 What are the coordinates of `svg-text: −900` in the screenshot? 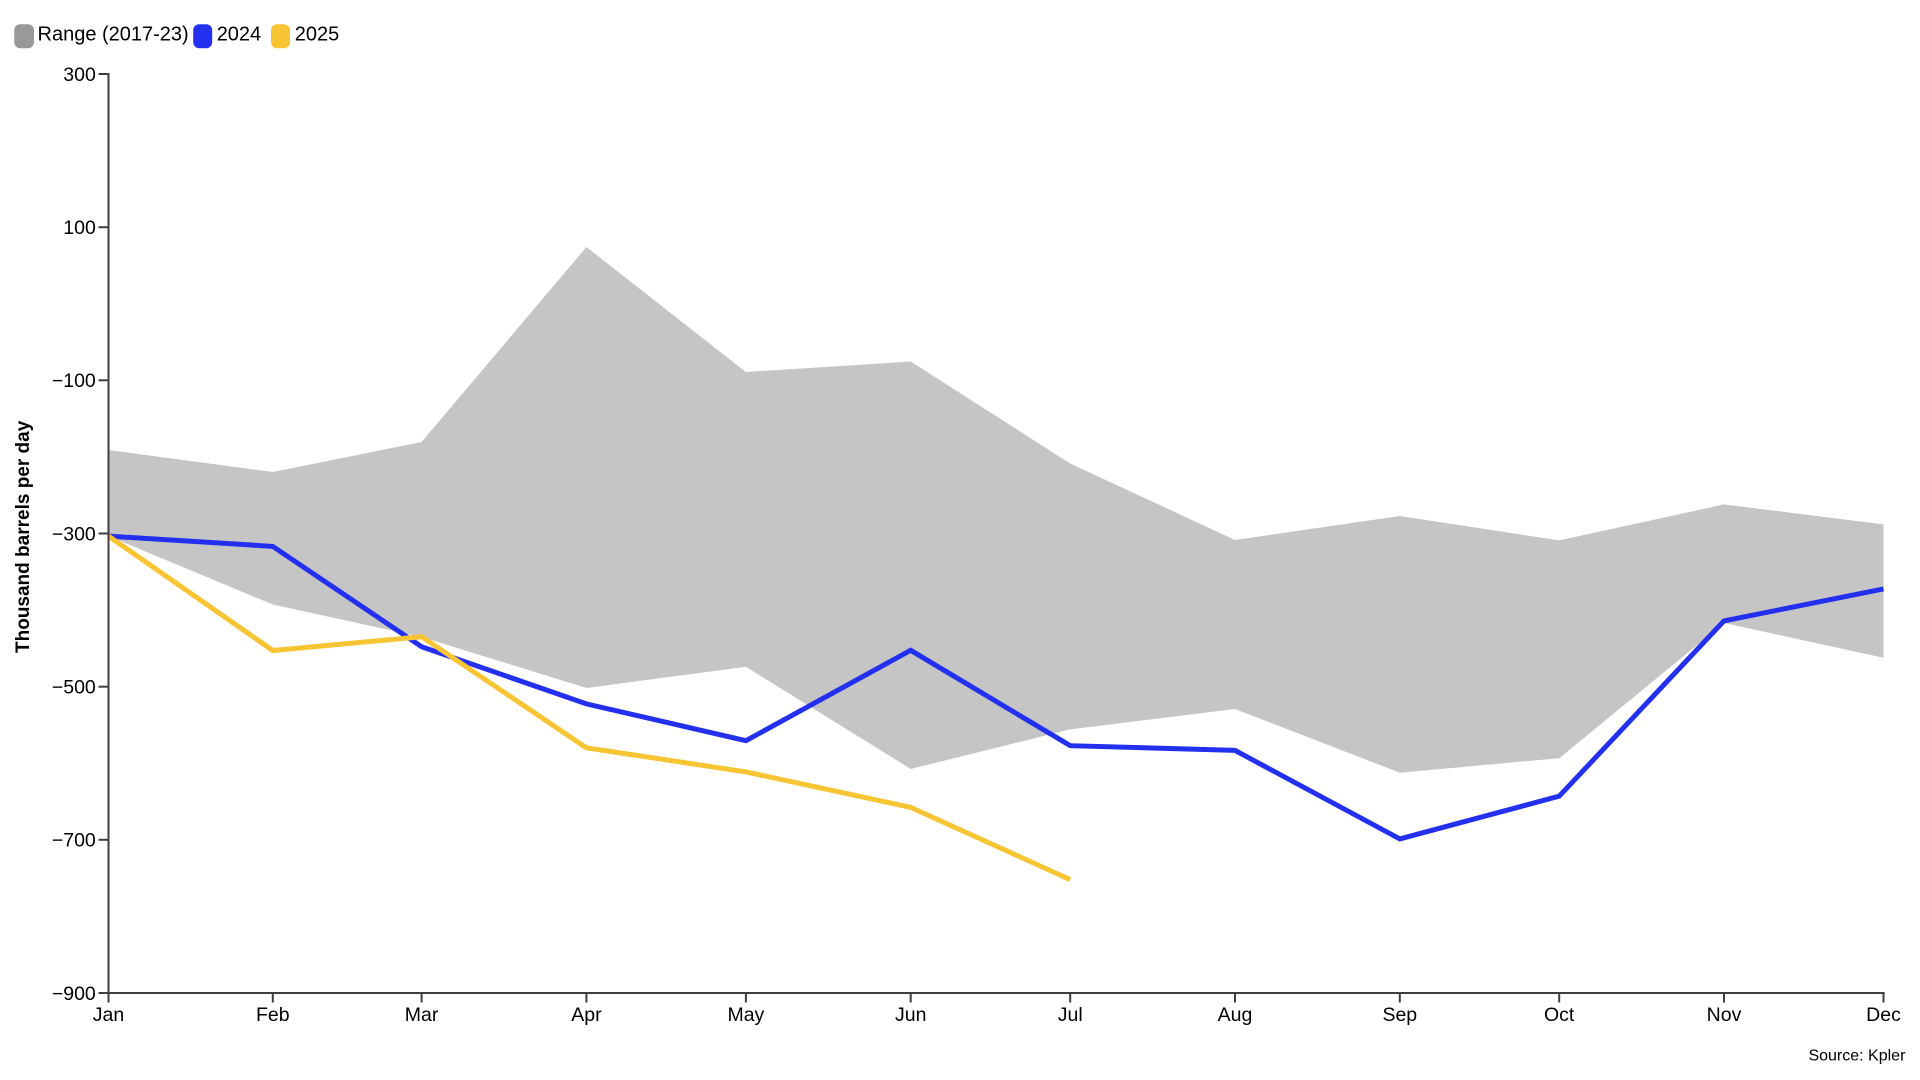 It's located at (74, 994).